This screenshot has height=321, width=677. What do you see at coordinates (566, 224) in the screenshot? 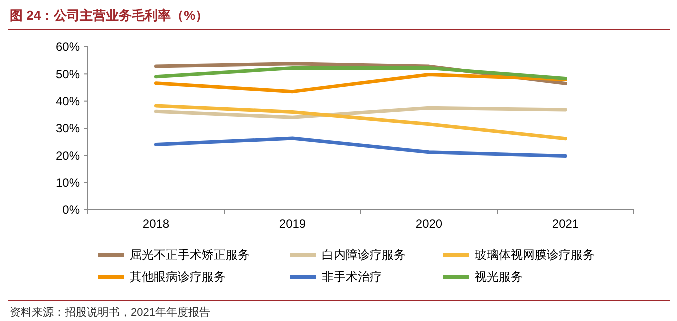
I see `x-tick-label: 2021` at bounding box center [566, 224].